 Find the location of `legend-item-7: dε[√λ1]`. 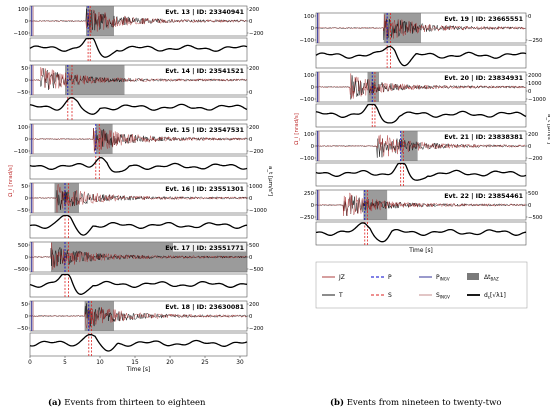

legend-item-7: dε[√λ1] is located at coordinates (486, 296).